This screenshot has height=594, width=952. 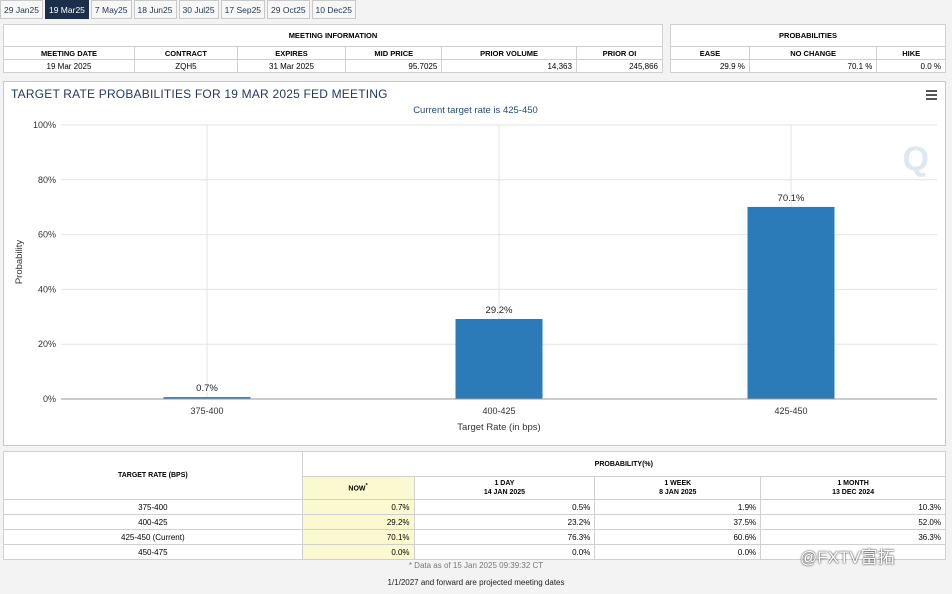 What do you see at coordinates (47, 180) in the screenshot?
I see `y-tick-label: 80%` at bounding box center [47, 180].